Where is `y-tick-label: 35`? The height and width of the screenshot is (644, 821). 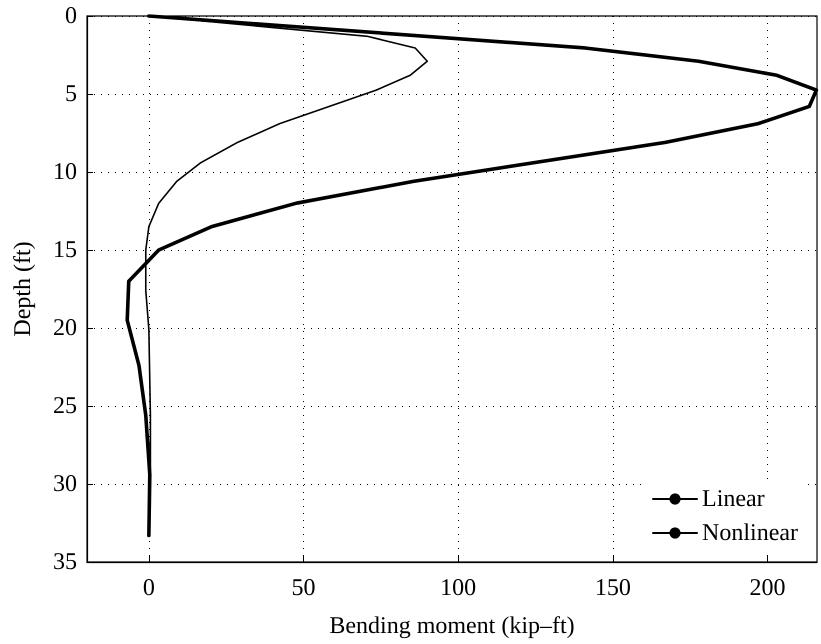 y-tick-label: 35 is located at coordinates (65, 562).